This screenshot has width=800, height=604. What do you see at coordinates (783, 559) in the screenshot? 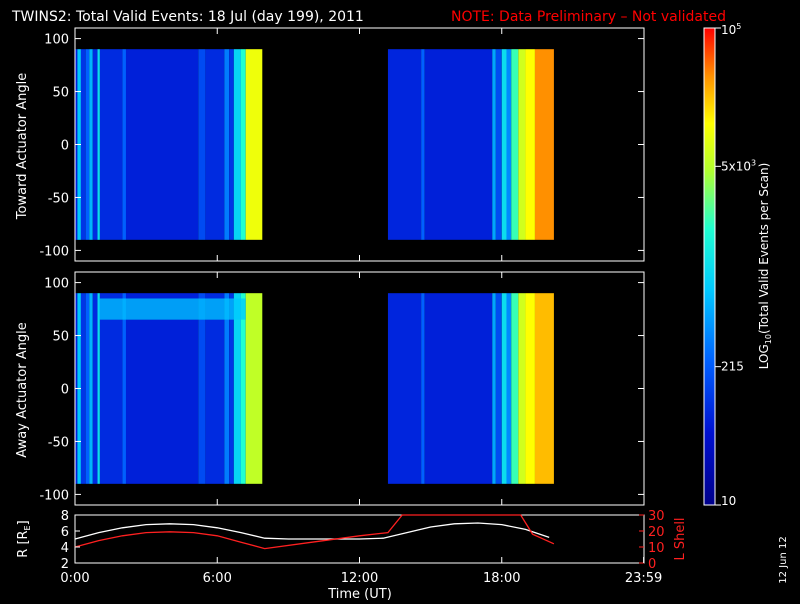
I see `date-stamp: 12 Jun 12` at bounding box center [783, 559].